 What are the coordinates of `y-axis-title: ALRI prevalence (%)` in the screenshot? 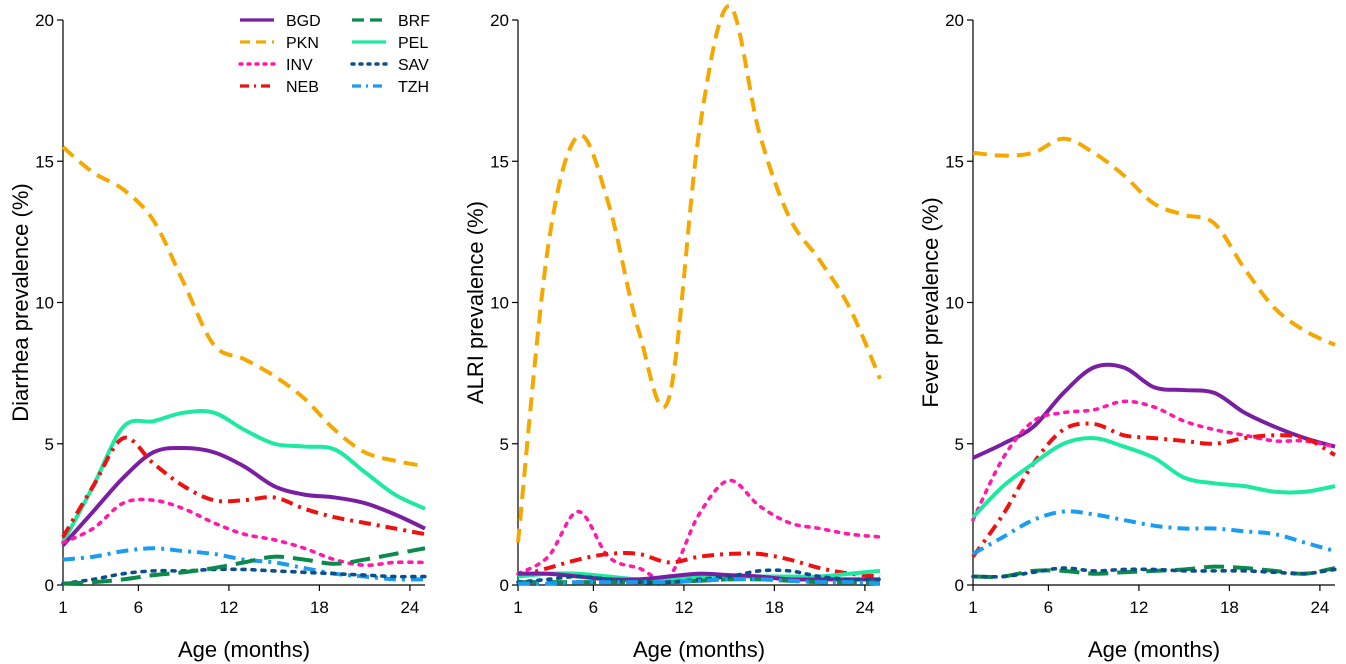 It's located at (475, 302).